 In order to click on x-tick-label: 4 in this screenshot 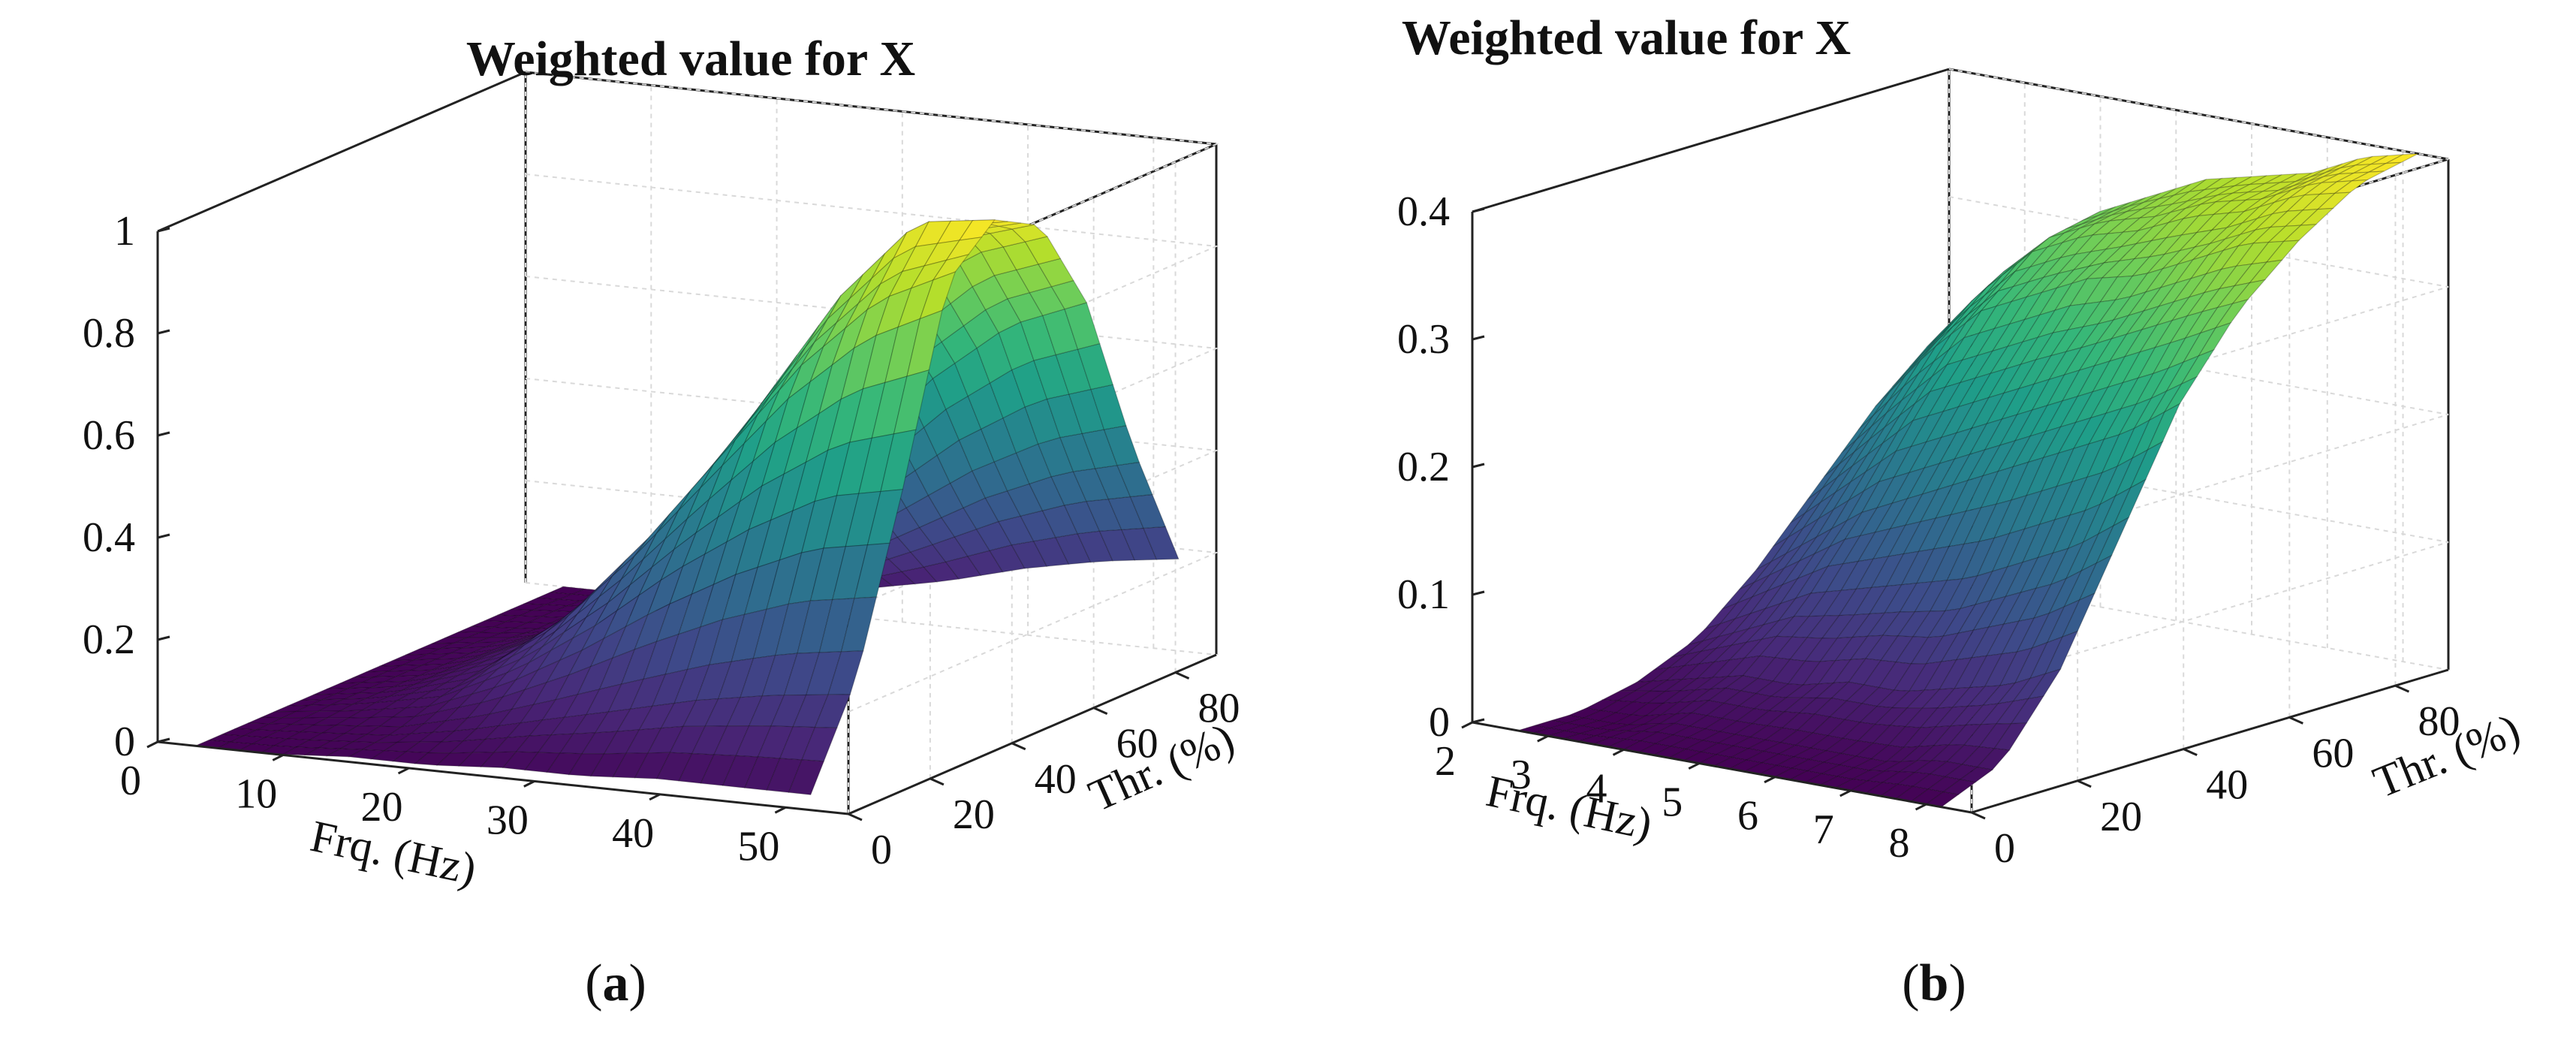, I will do `click(1597, 789)`.